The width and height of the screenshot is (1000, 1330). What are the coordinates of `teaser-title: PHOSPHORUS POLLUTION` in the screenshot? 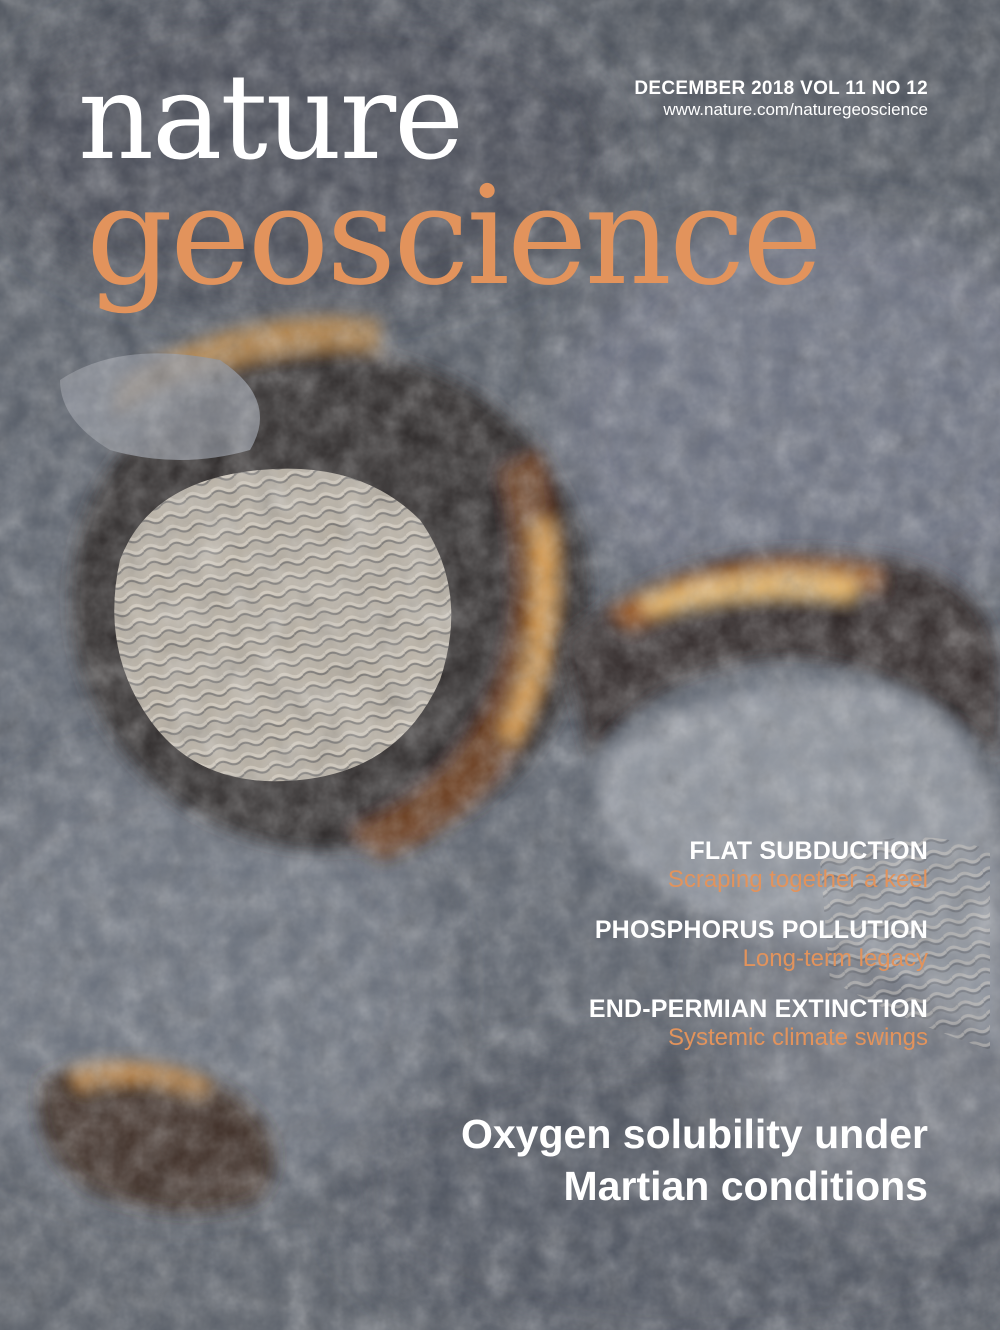 It's located at (761, 930).